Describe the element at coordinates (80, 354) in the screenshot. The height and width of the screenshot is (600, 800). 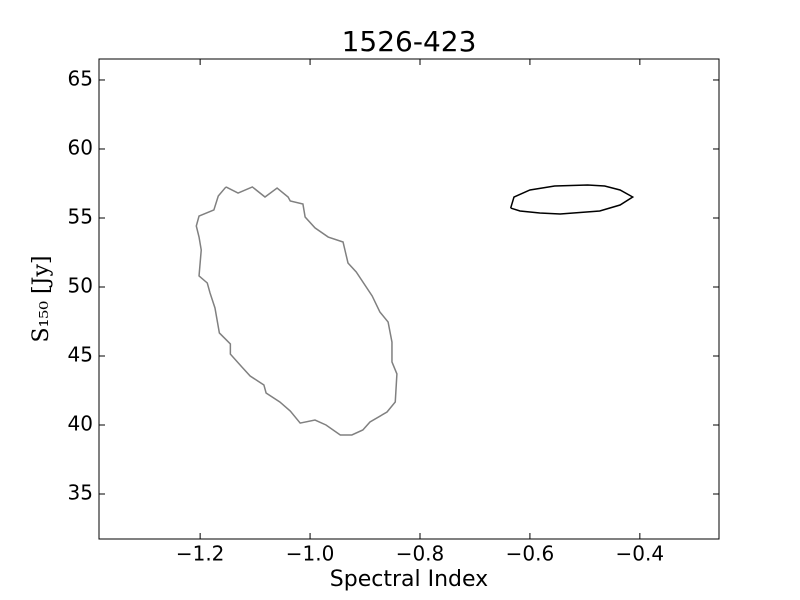
I see `y-tick-label: 45` at that location.